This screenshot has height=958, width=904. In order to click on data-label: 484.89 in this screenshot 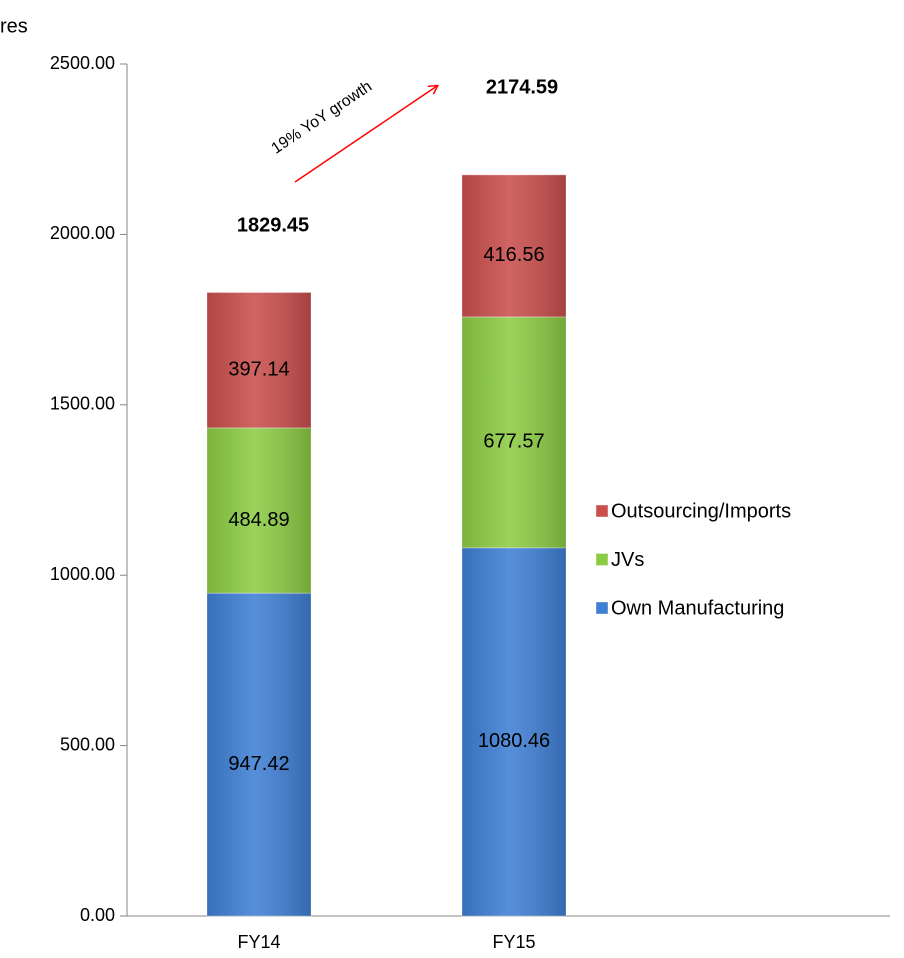, I will do `click(258, 520)`.